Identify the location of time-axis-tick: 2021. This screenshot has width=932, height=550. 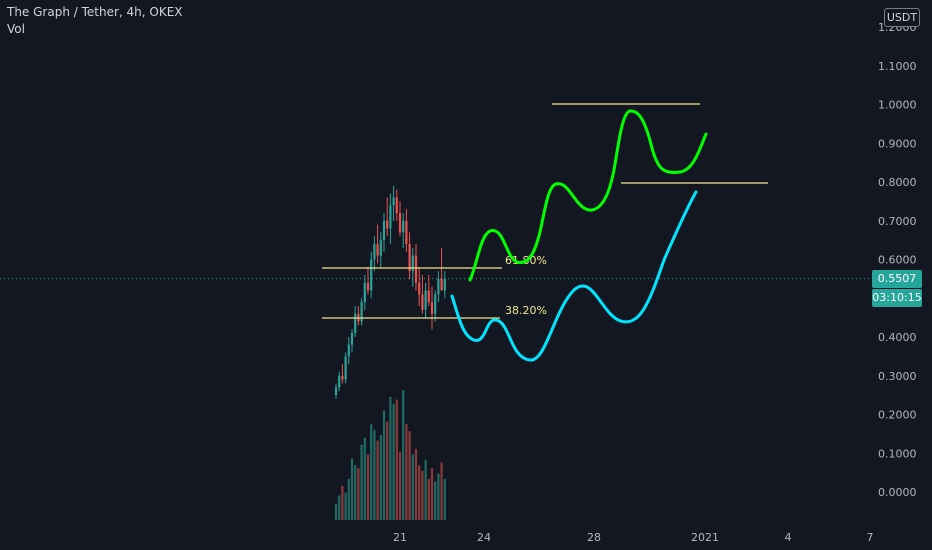
(705, 537).